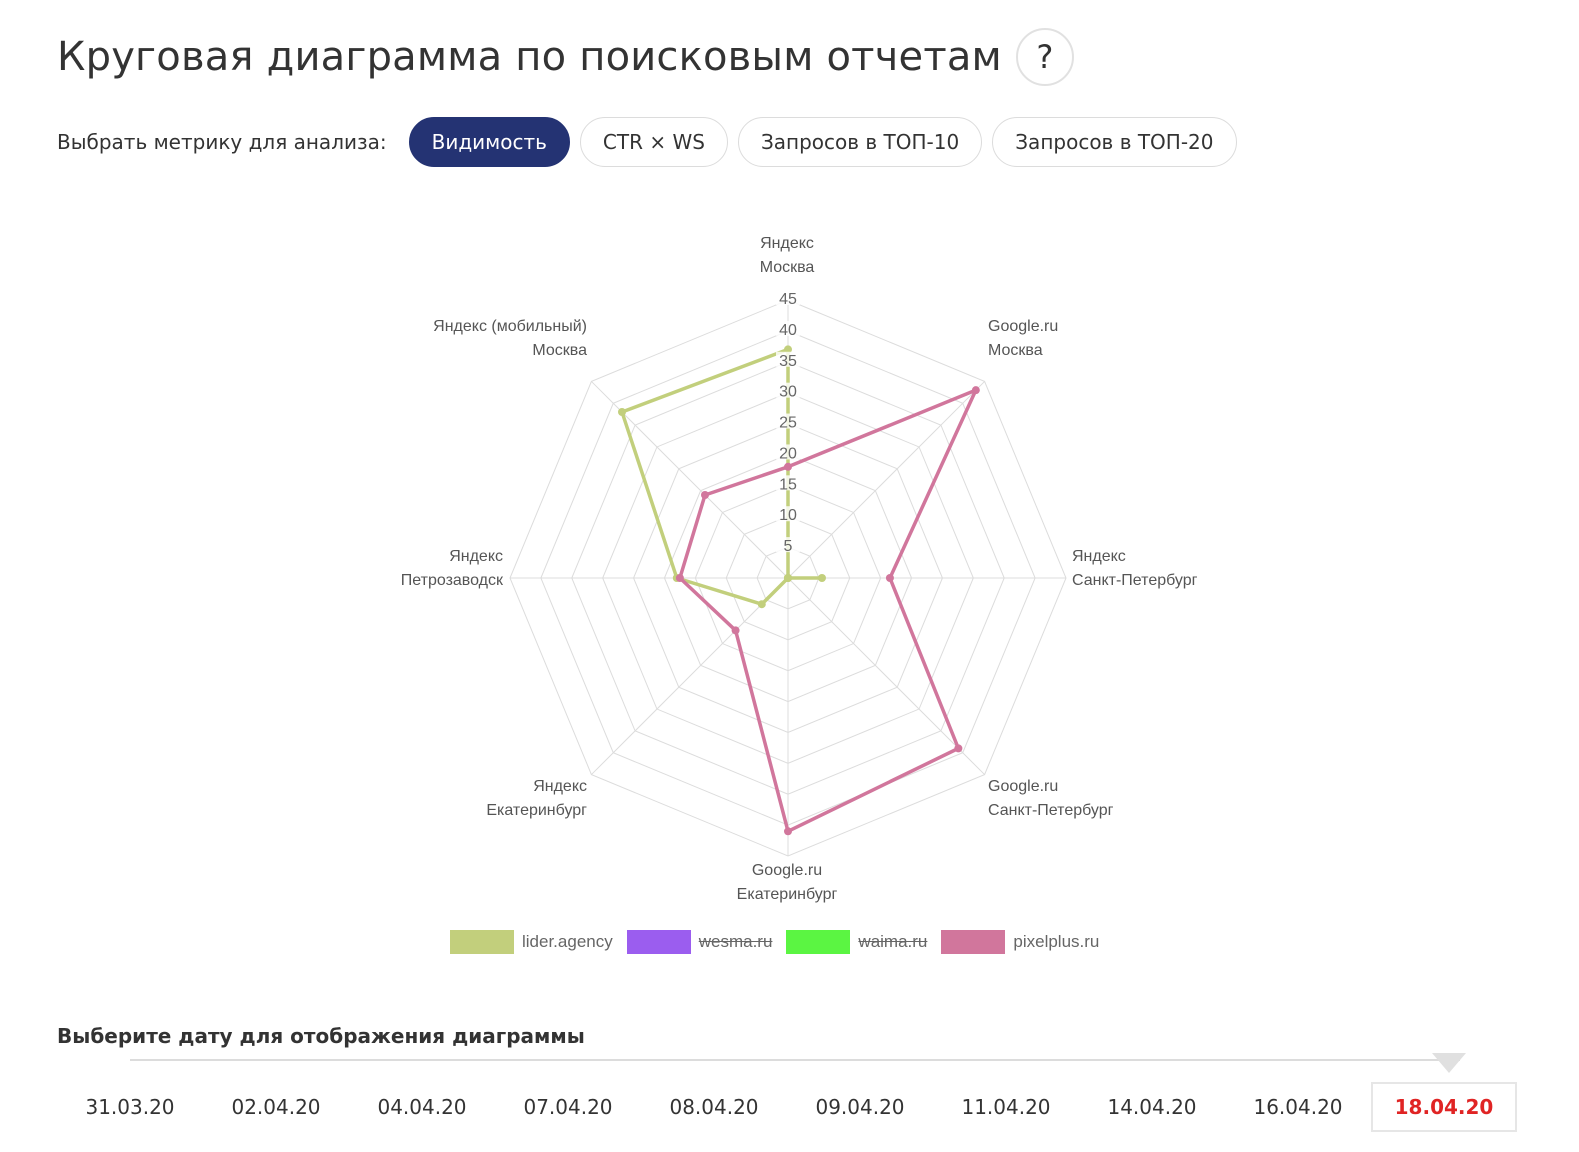  I want to click on tick-label: 40, so click(788, 330).